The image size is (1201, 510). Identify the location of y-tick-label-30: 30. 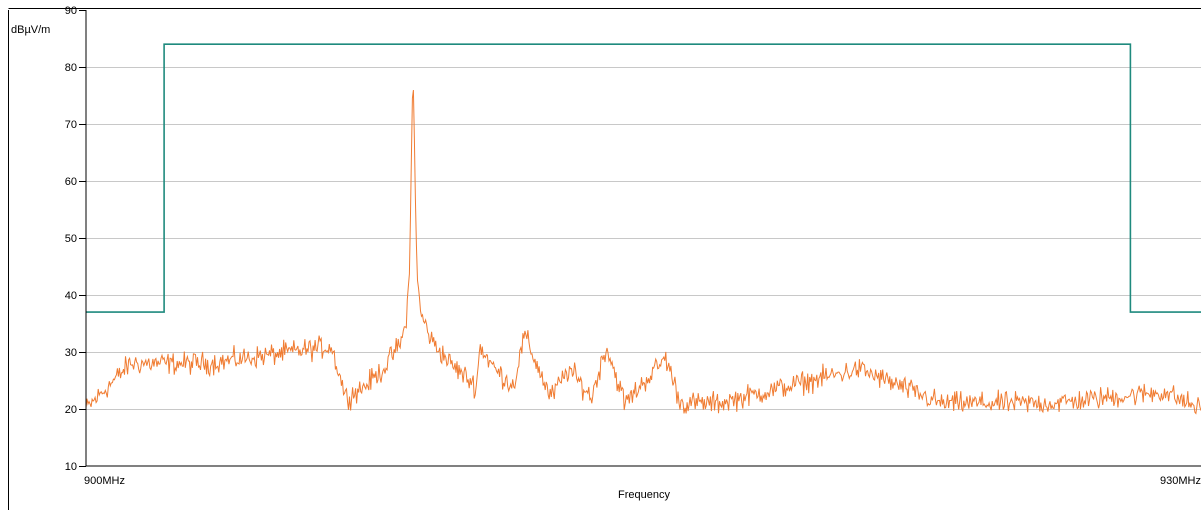
(71, 353).